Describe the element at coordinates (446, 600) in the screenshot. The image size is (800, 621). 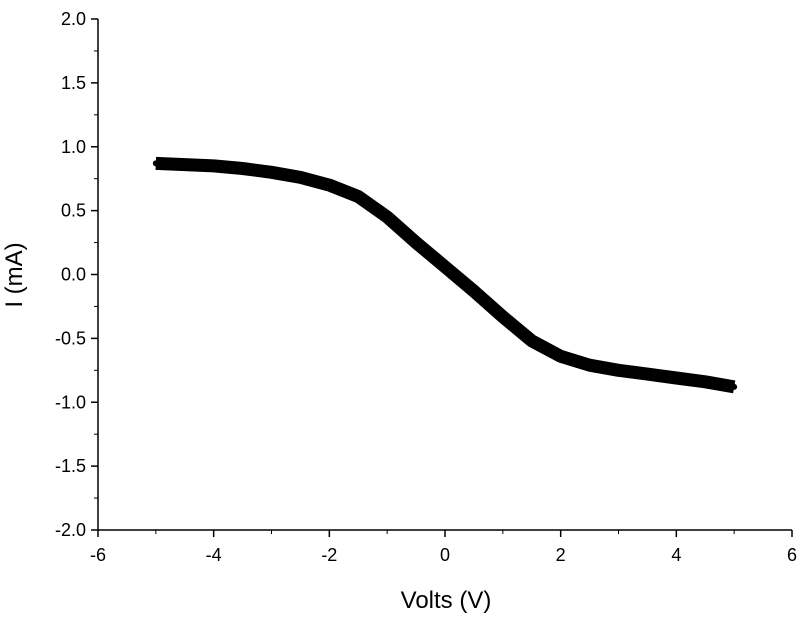
I see `x-axis-label: Volts (V)` at that location.